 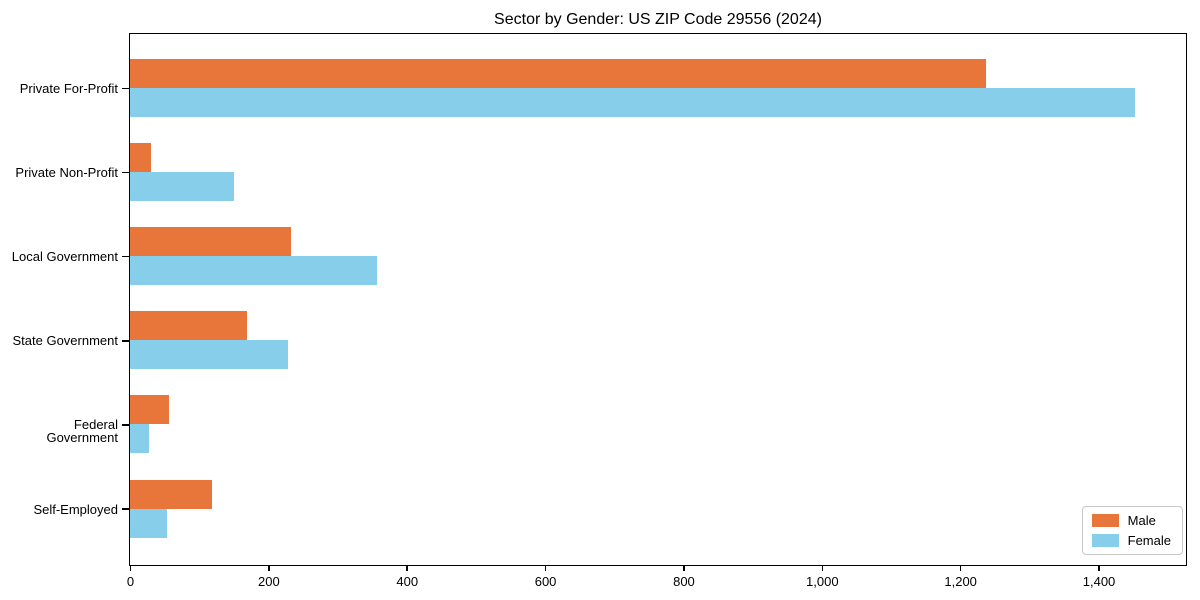 What do you see at coordinates (269, 581) in the screenshot?
I see `x-tick-label: 200` at bounding box center [269, 581].